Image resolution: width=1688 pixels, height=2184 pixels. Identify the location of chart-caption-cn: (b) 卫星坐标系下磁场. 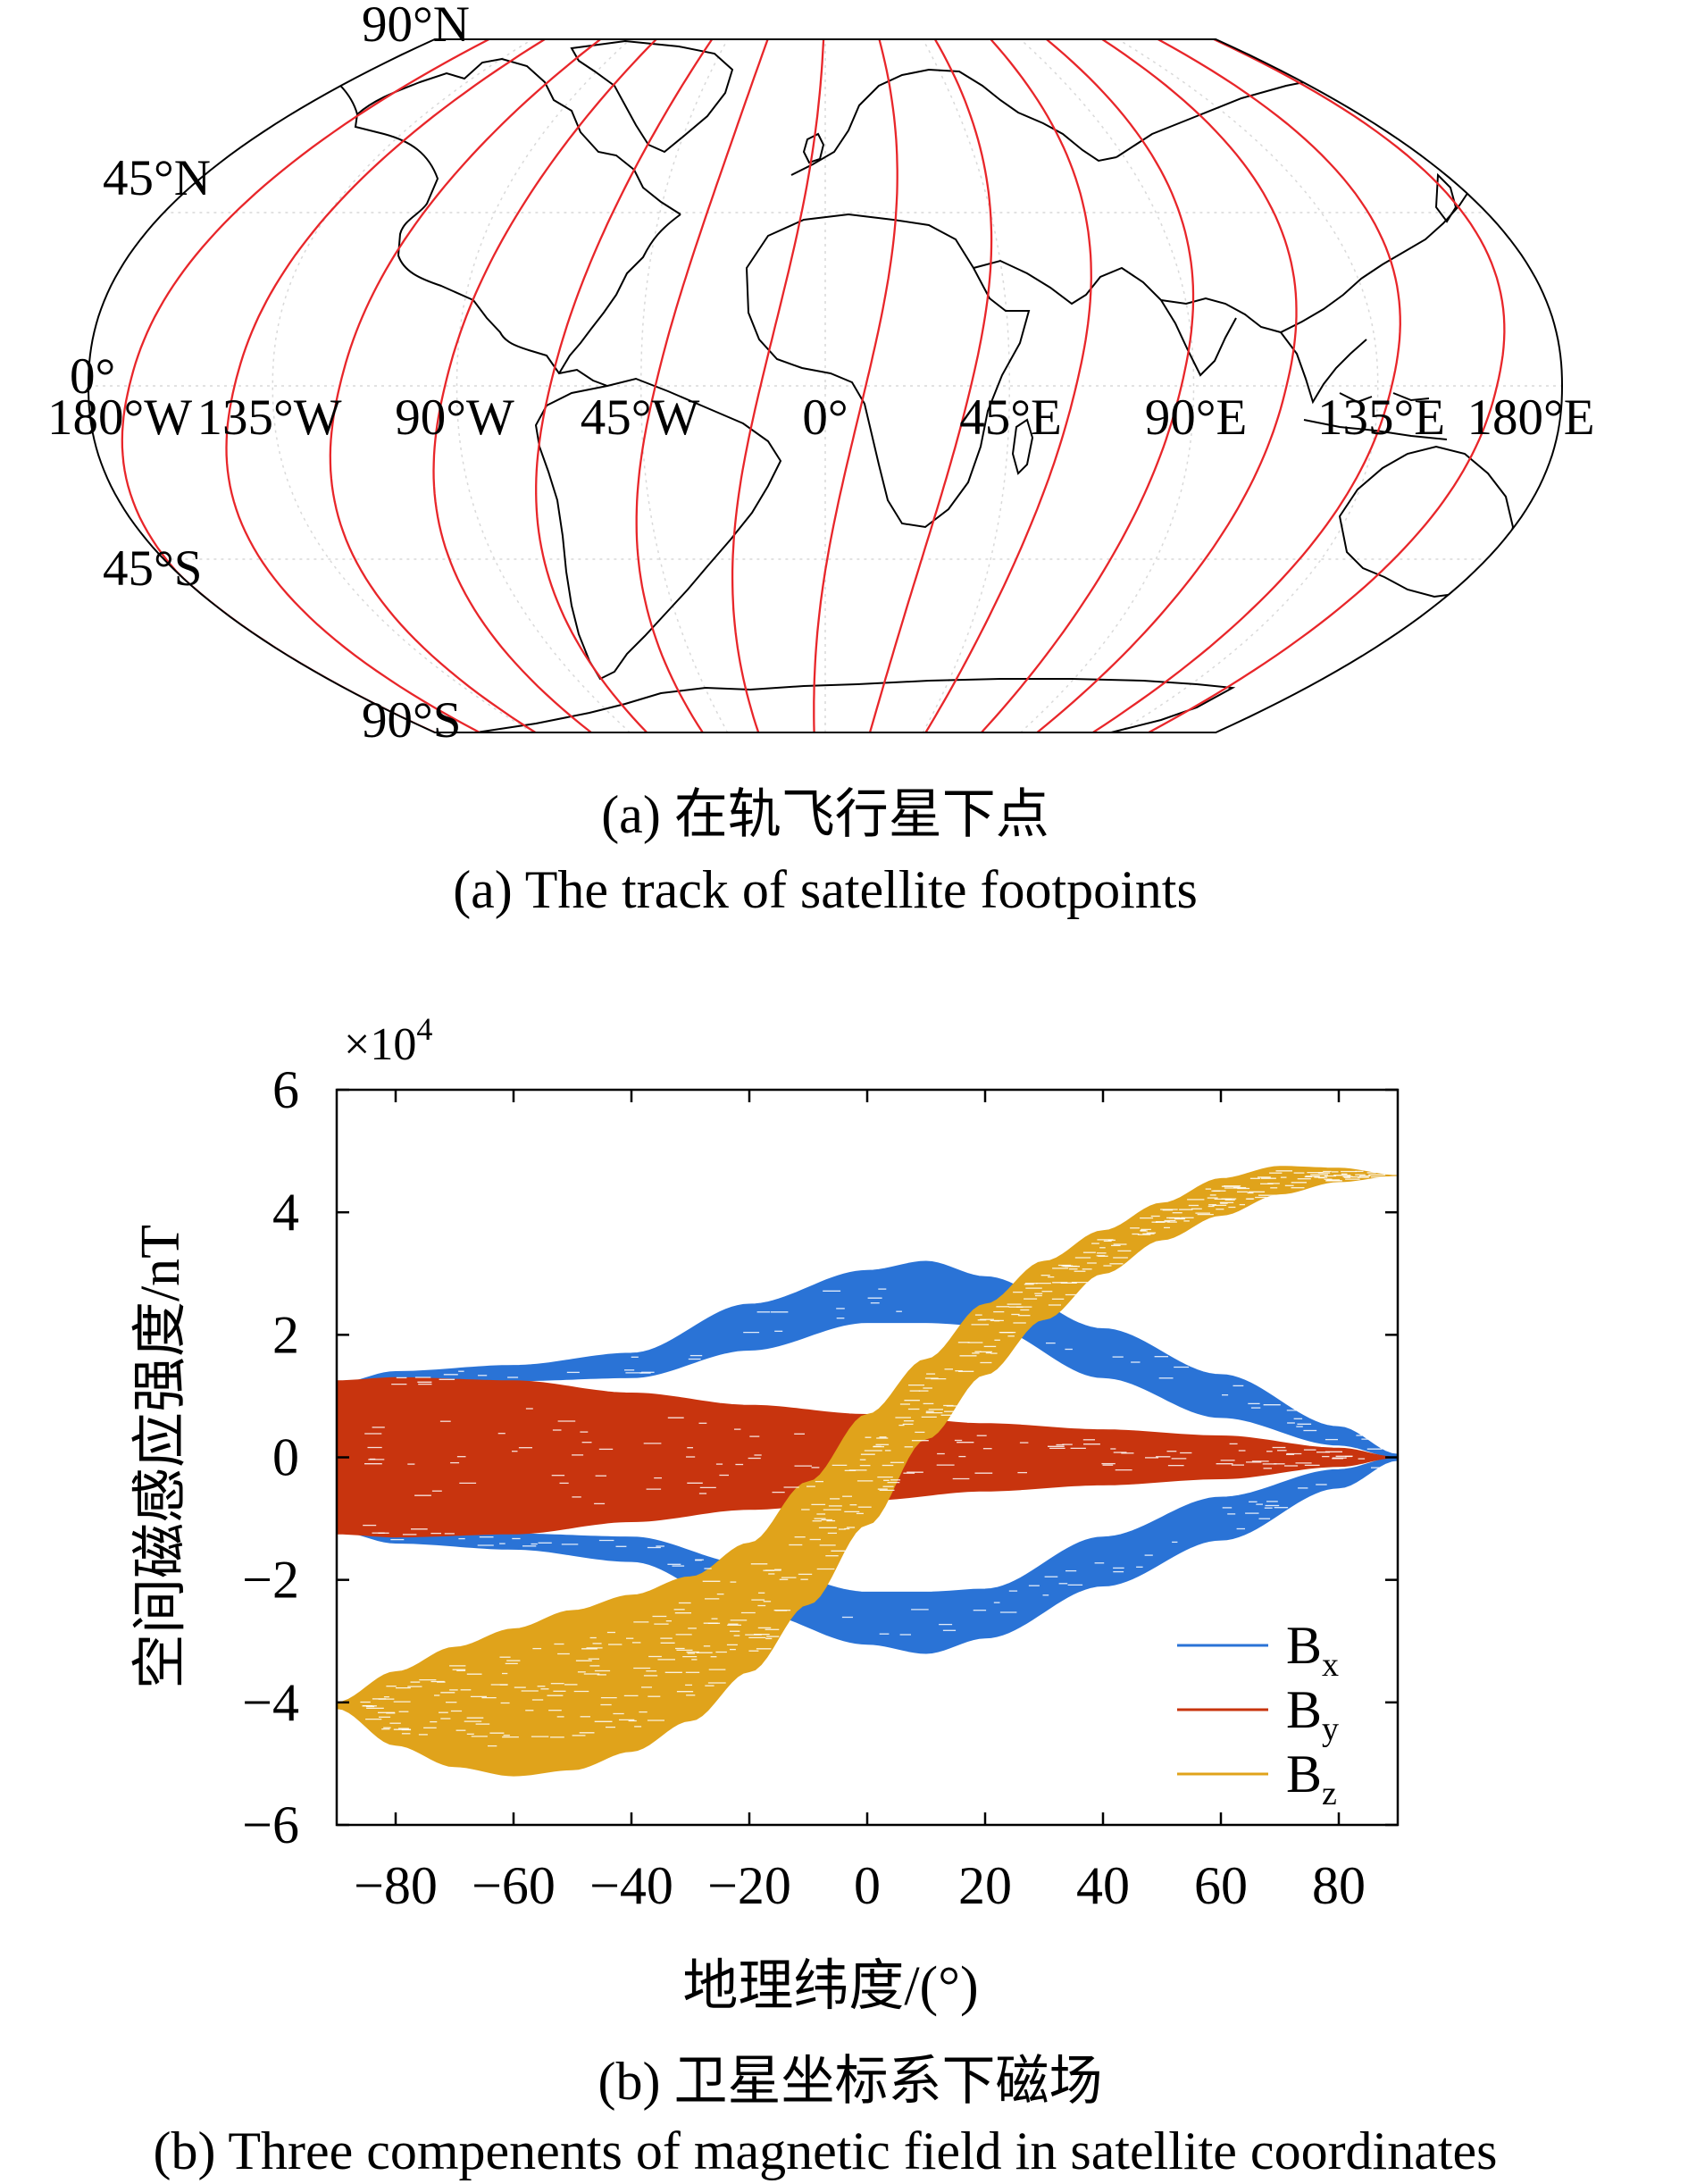
(850, 2081).